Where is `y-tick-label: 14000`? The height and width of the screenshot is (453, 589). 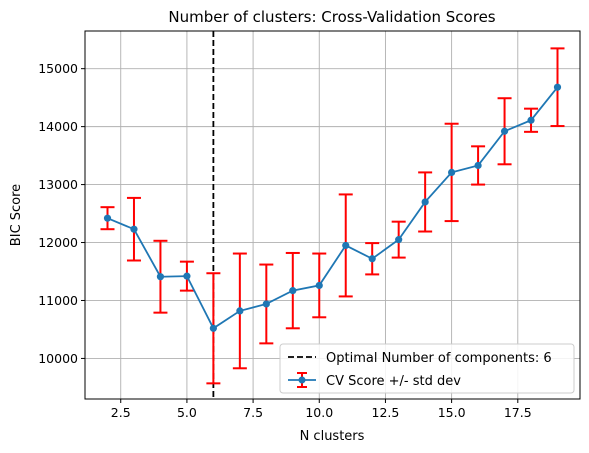 y-tick-label: 14000 is located at coordinates (58, 126).